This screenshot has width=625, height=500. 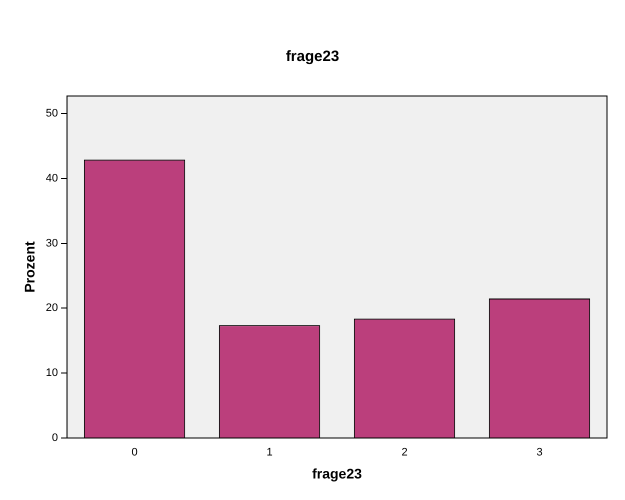 What do you see at coordinates (134, 452) in the screenshot?
I see `x-tick-label: 0` at bounding box center [134, 452].